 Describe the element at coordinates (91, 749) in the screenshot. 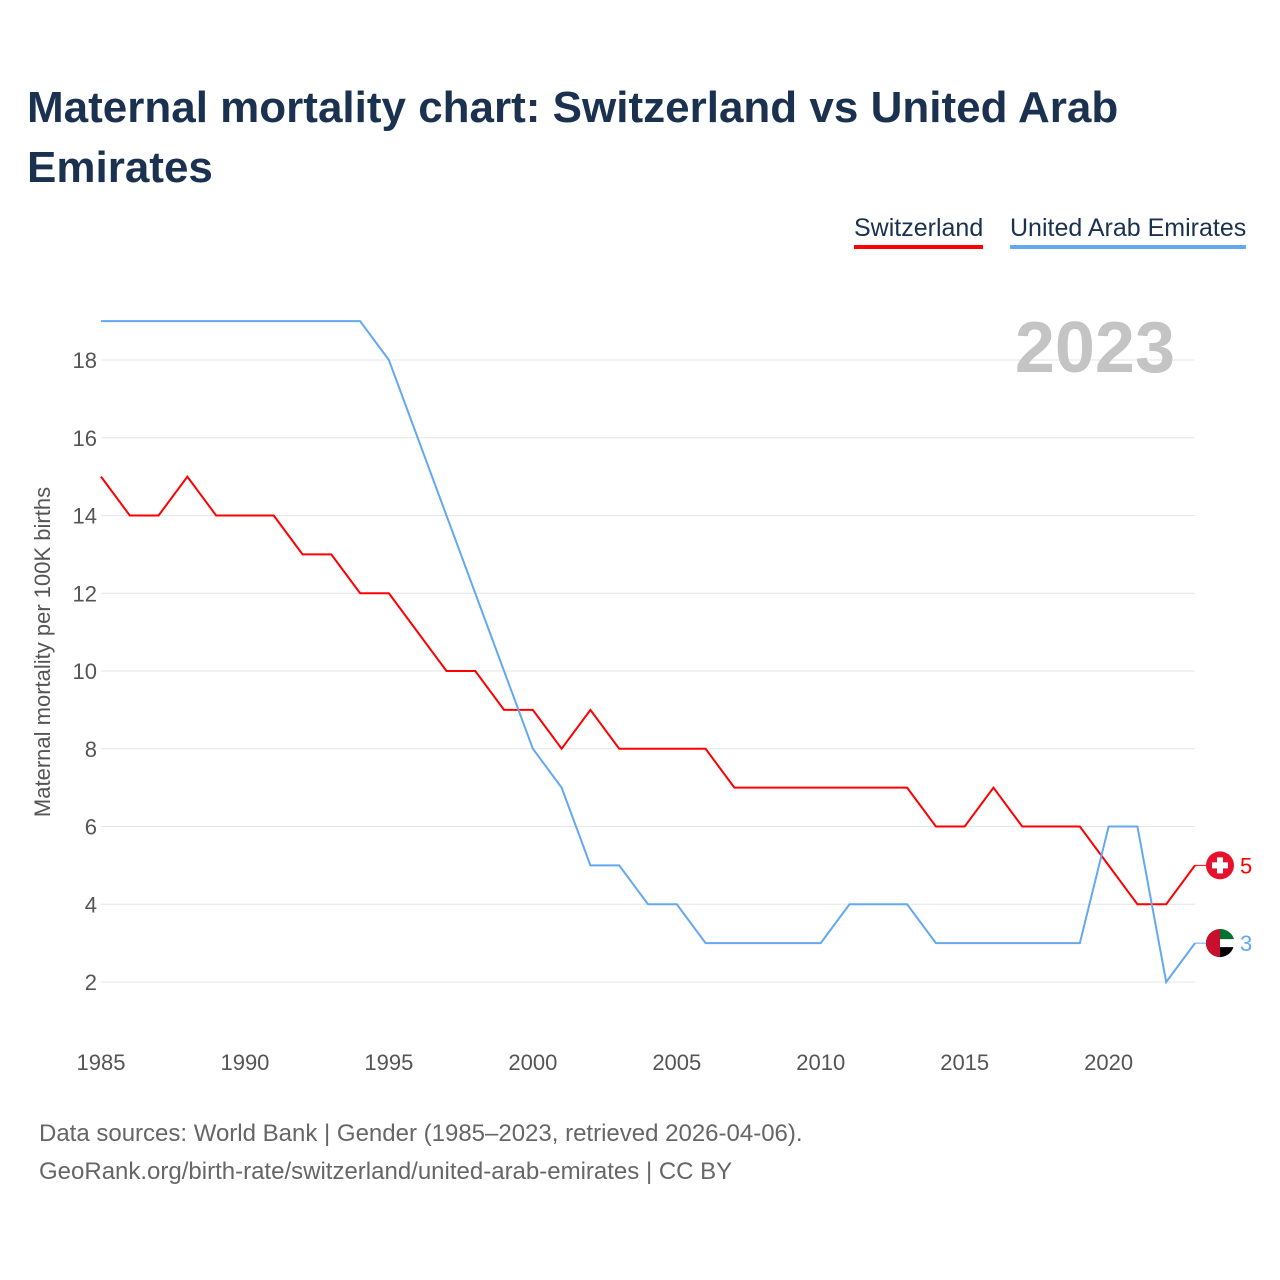

I see `y-tick-label: 8` at that location.